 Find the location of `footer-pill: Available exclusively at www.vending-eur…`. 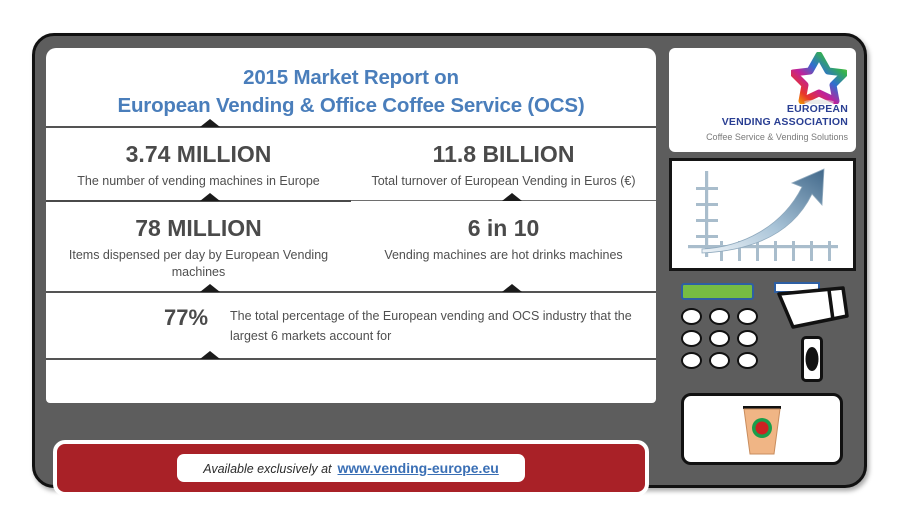

footer-pill: Available exclusively at www.vending-eur… is located at coordinates (351, 468).